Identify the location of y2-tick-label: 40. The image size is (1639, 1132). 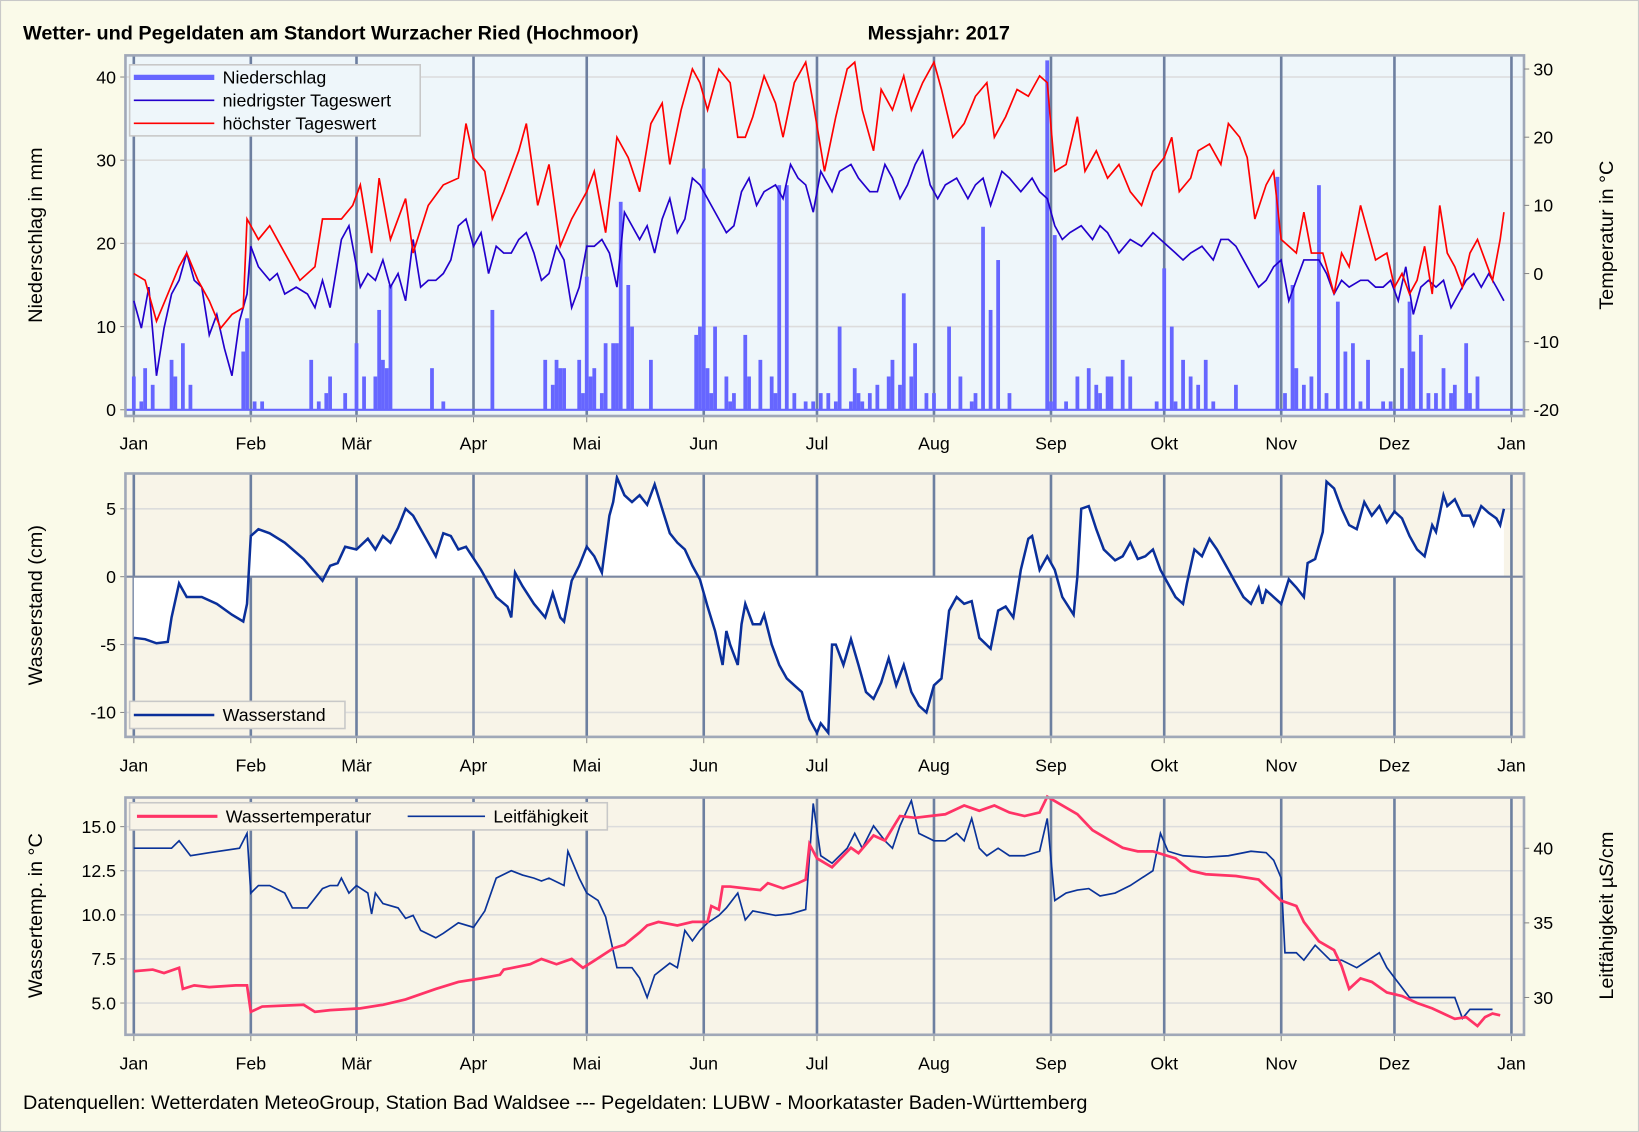
(1543, 849).